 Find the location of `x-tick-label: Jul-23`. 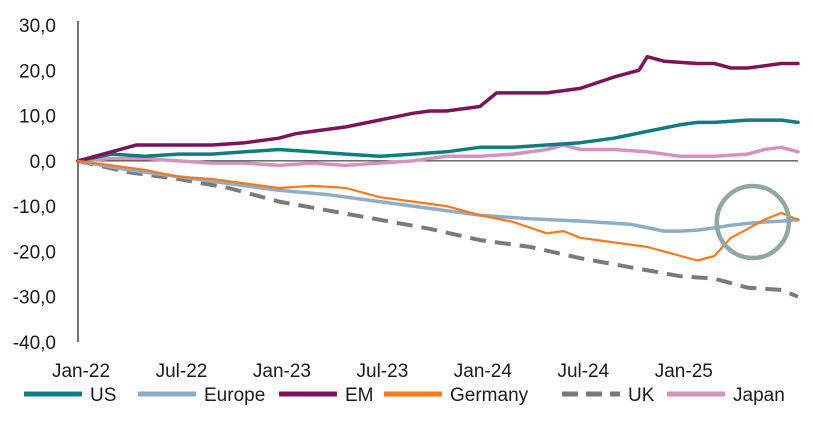

x-tick-label: Jul-23 is located at coordinates (383, 371).